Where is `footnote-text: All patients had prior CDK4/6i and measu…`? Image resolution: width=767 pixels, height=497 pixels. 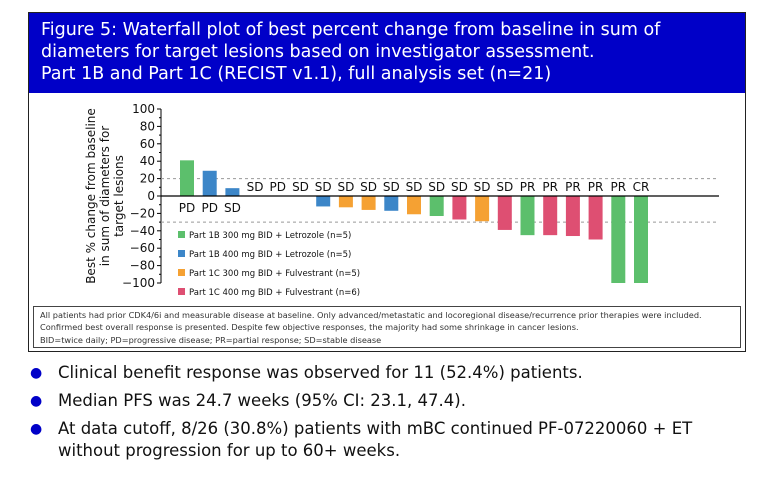 footnote-text: All patients had prior CDK4/6i and measu… is located at coordinates (371, 321).